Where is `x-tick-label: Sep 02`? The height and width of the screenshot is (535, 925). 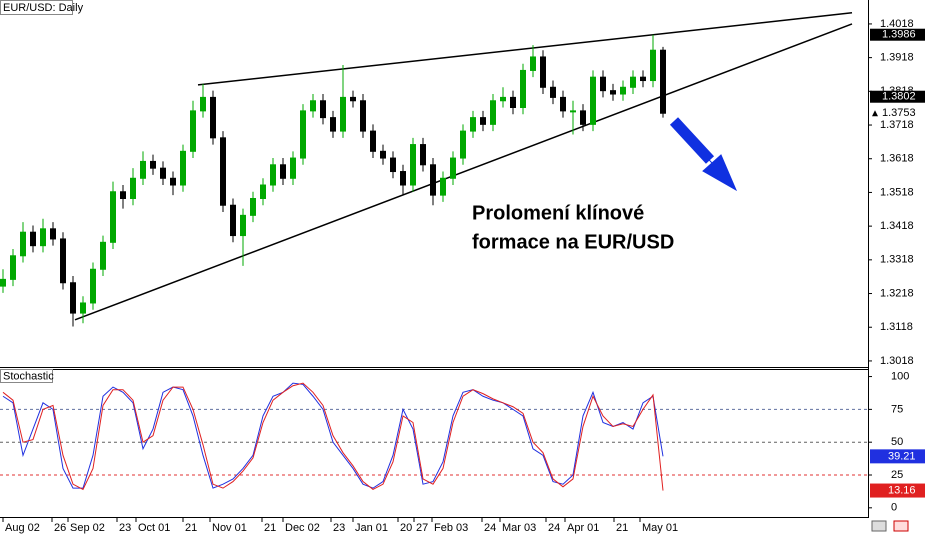
x-tick-label: Sep 02 is located at coordinates (87, 528).